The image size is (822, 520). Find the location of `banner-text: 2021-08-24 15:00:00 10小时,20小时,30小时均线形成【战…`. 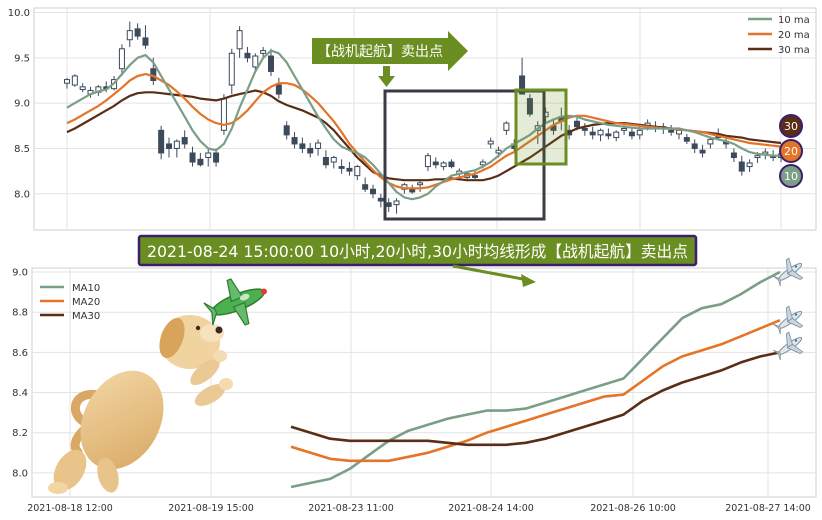

banner-text: 2021-08-24 15:00:00 10小时,20小时,30小时均线形成【战… is located at coordinates (417, 251).